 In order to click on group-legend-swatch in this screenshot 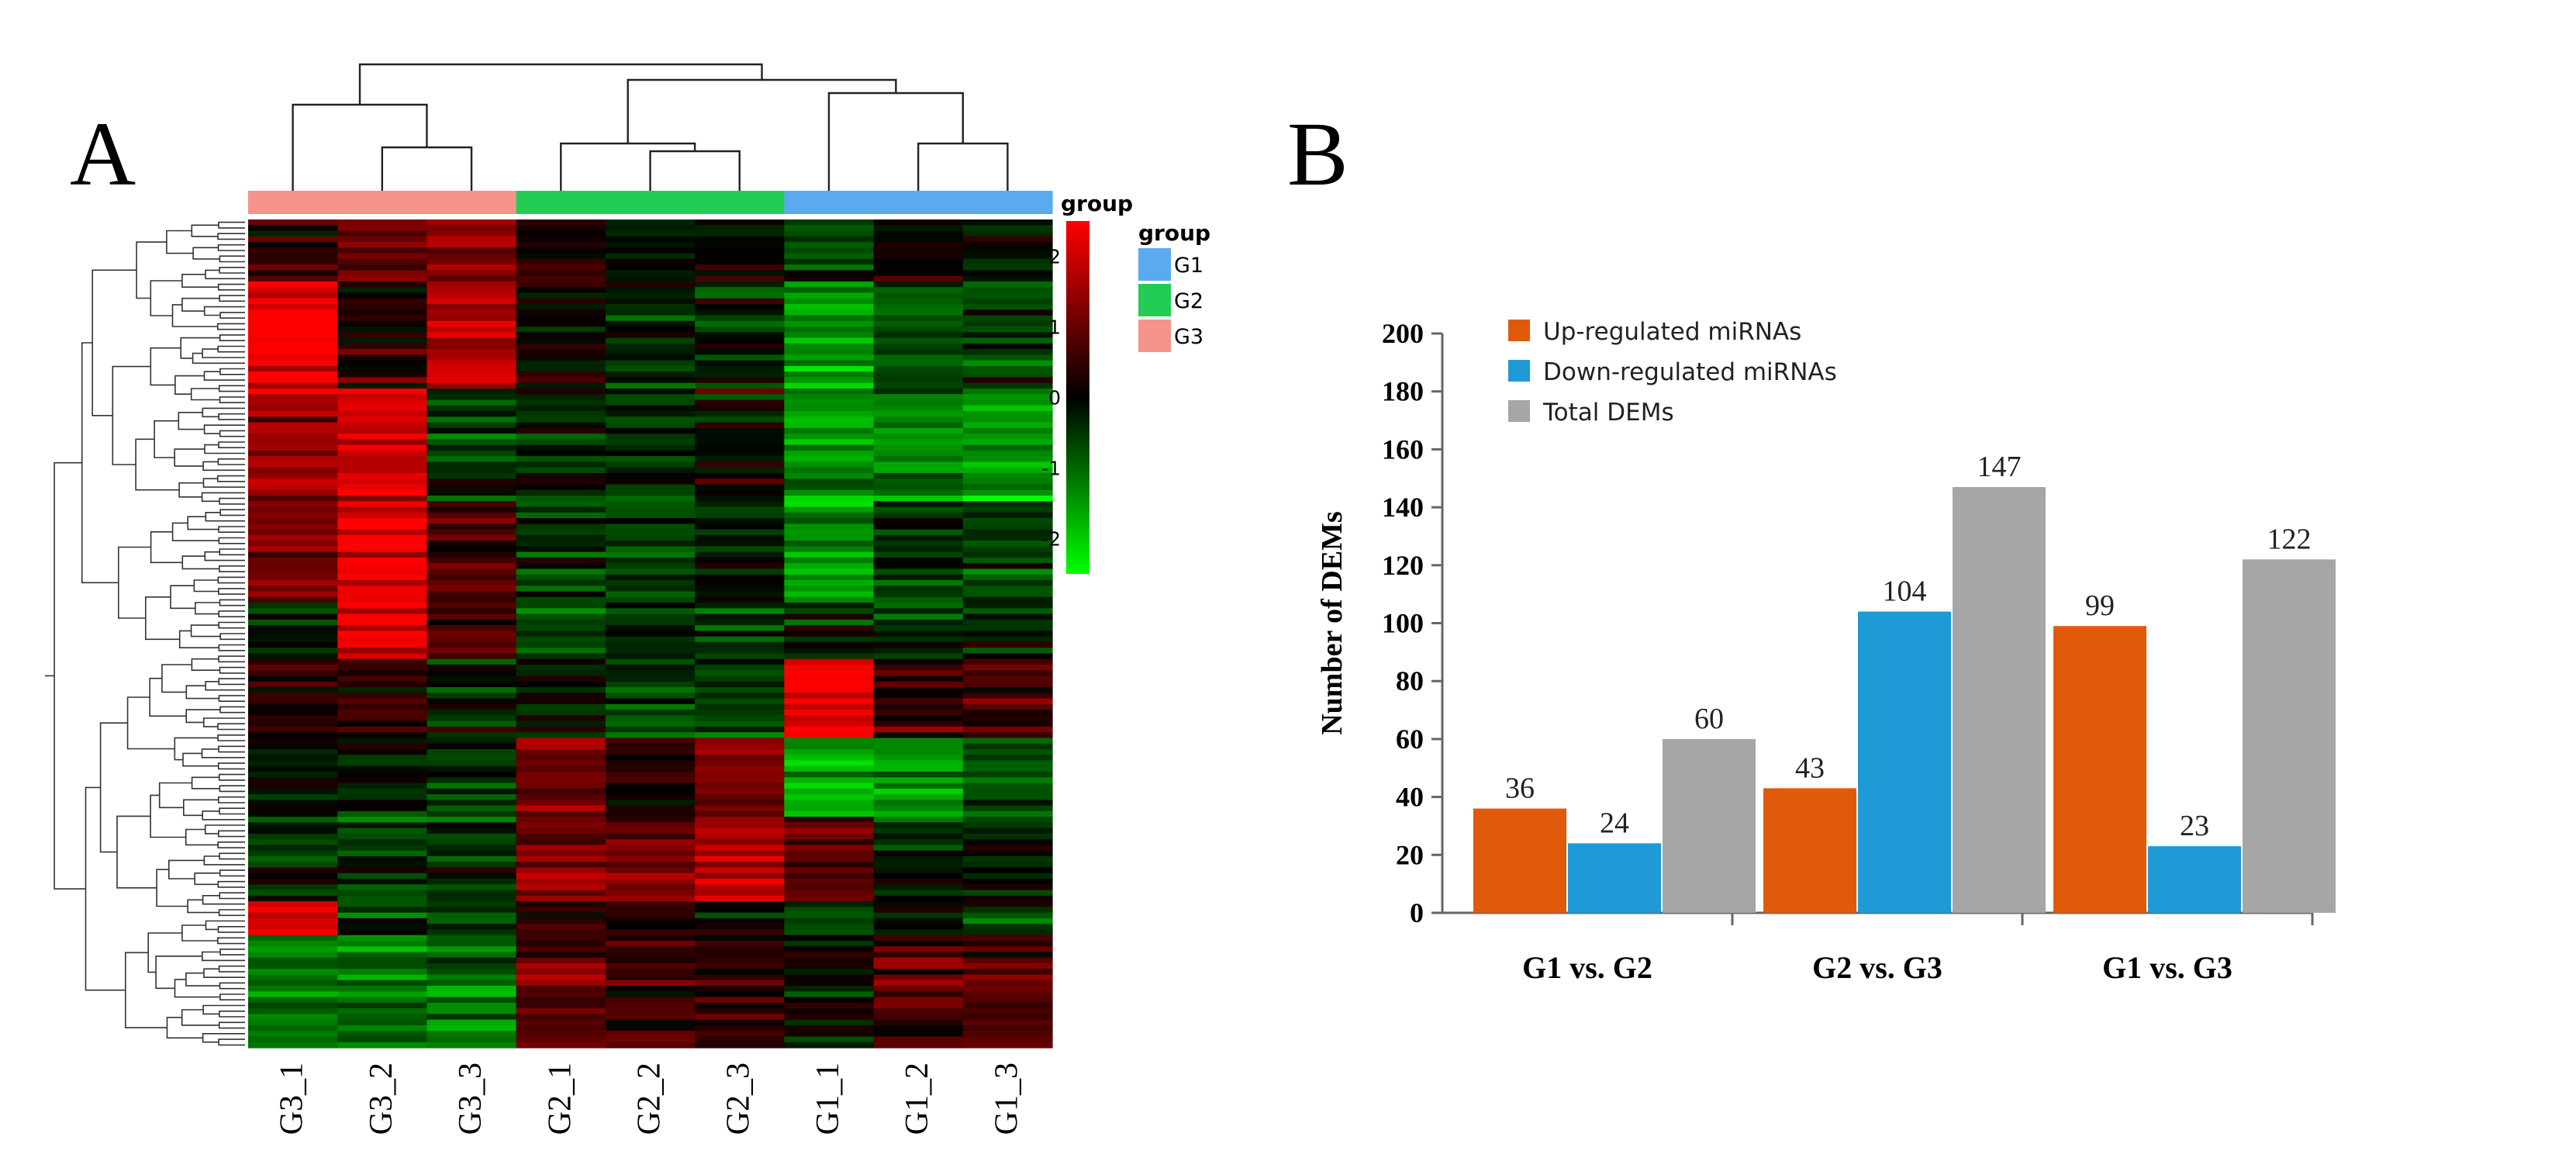, I will do `click(1155, 264)`.